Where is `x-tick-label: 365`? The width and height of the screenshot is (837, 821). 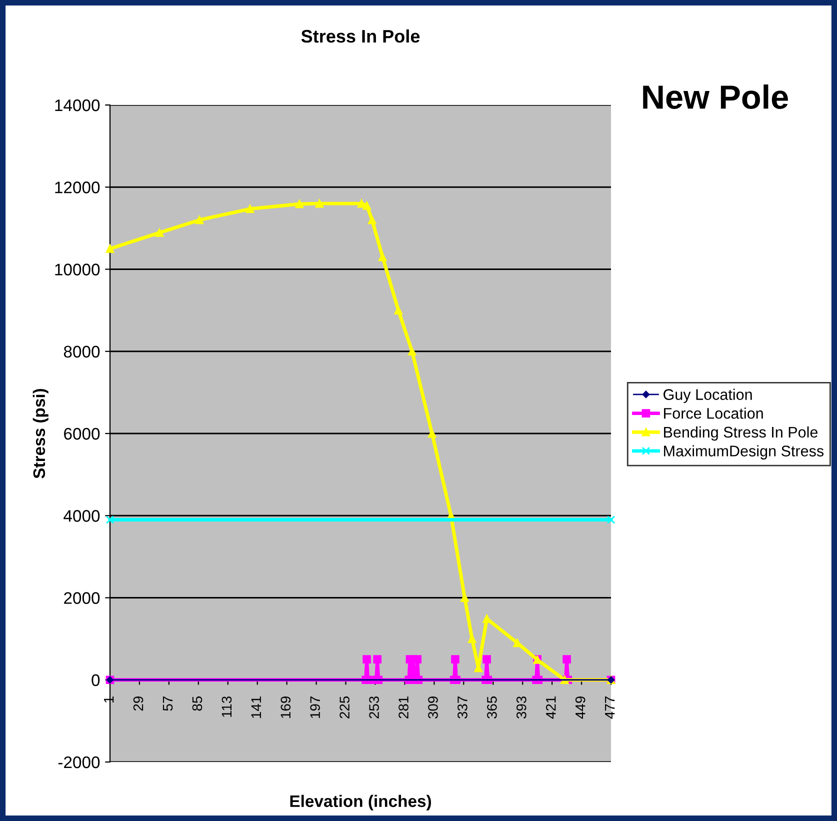 x-tick-label: 365 is located at coordinates (492, 707).